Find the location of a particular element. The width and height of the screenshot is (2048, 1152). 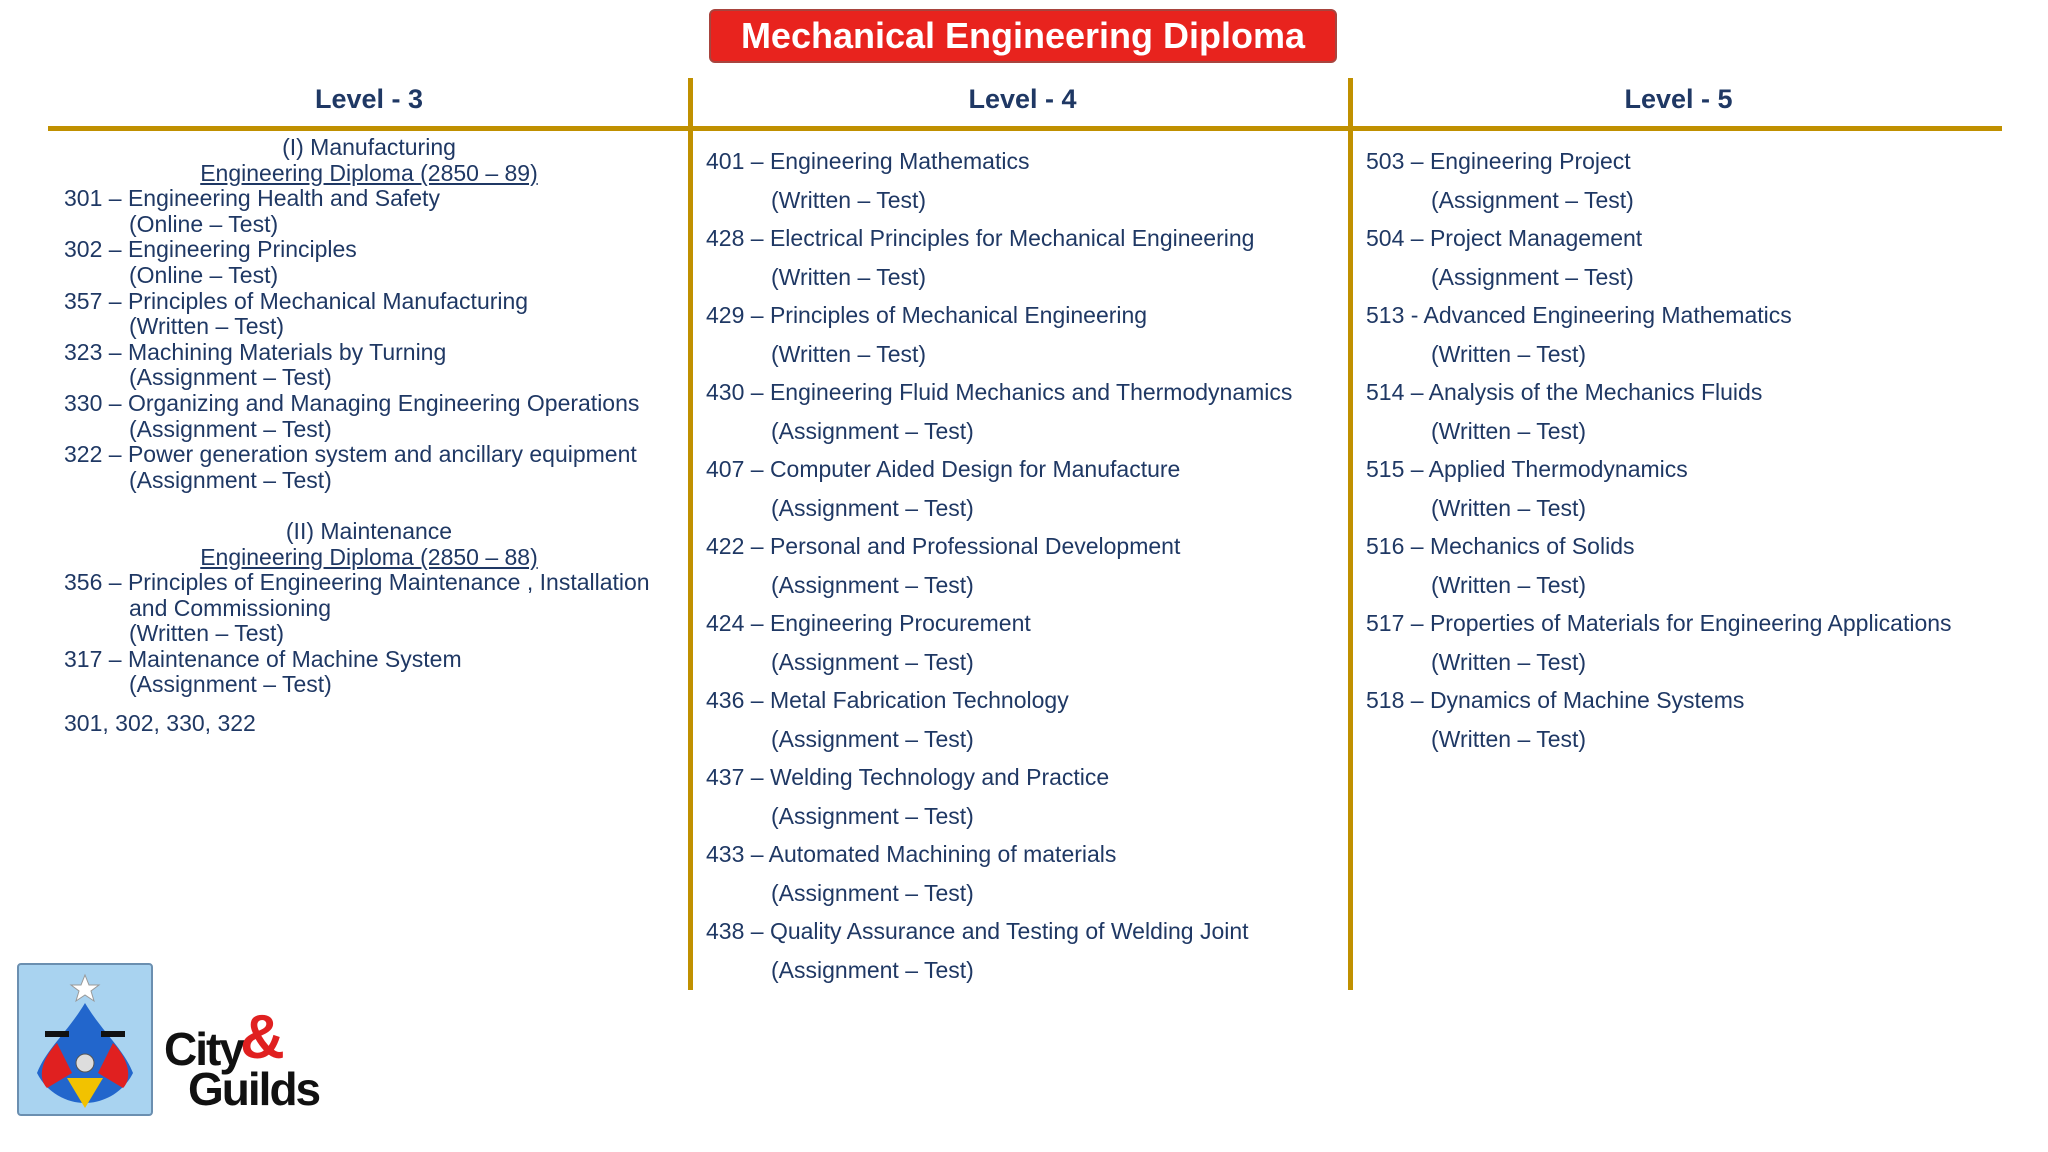

section-title: (I) Manufacturing is located at coordinates (369, 147).